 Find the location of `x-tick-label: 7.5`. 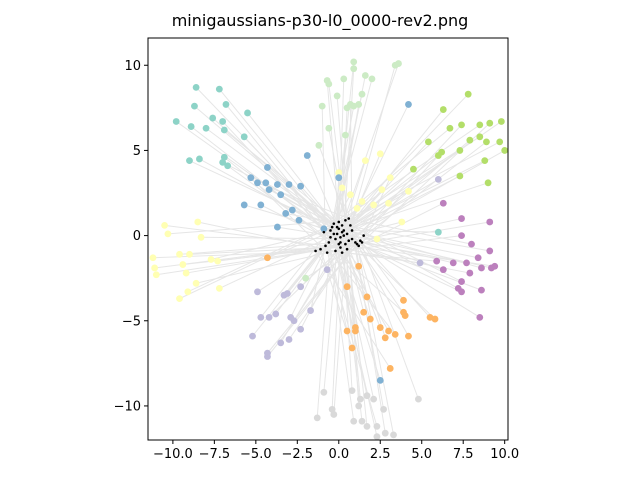

x-tick-label: 7.5 is located at coordinates (463, 454).